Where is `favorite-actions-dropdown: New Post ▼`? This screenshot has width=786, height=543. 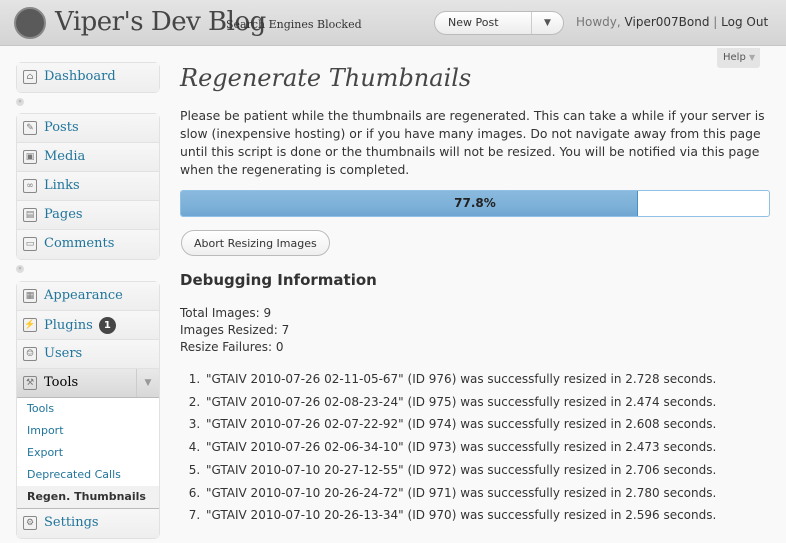
favorite-actions-dropdown: New Post ▼ is located at coordinates (499, 23).